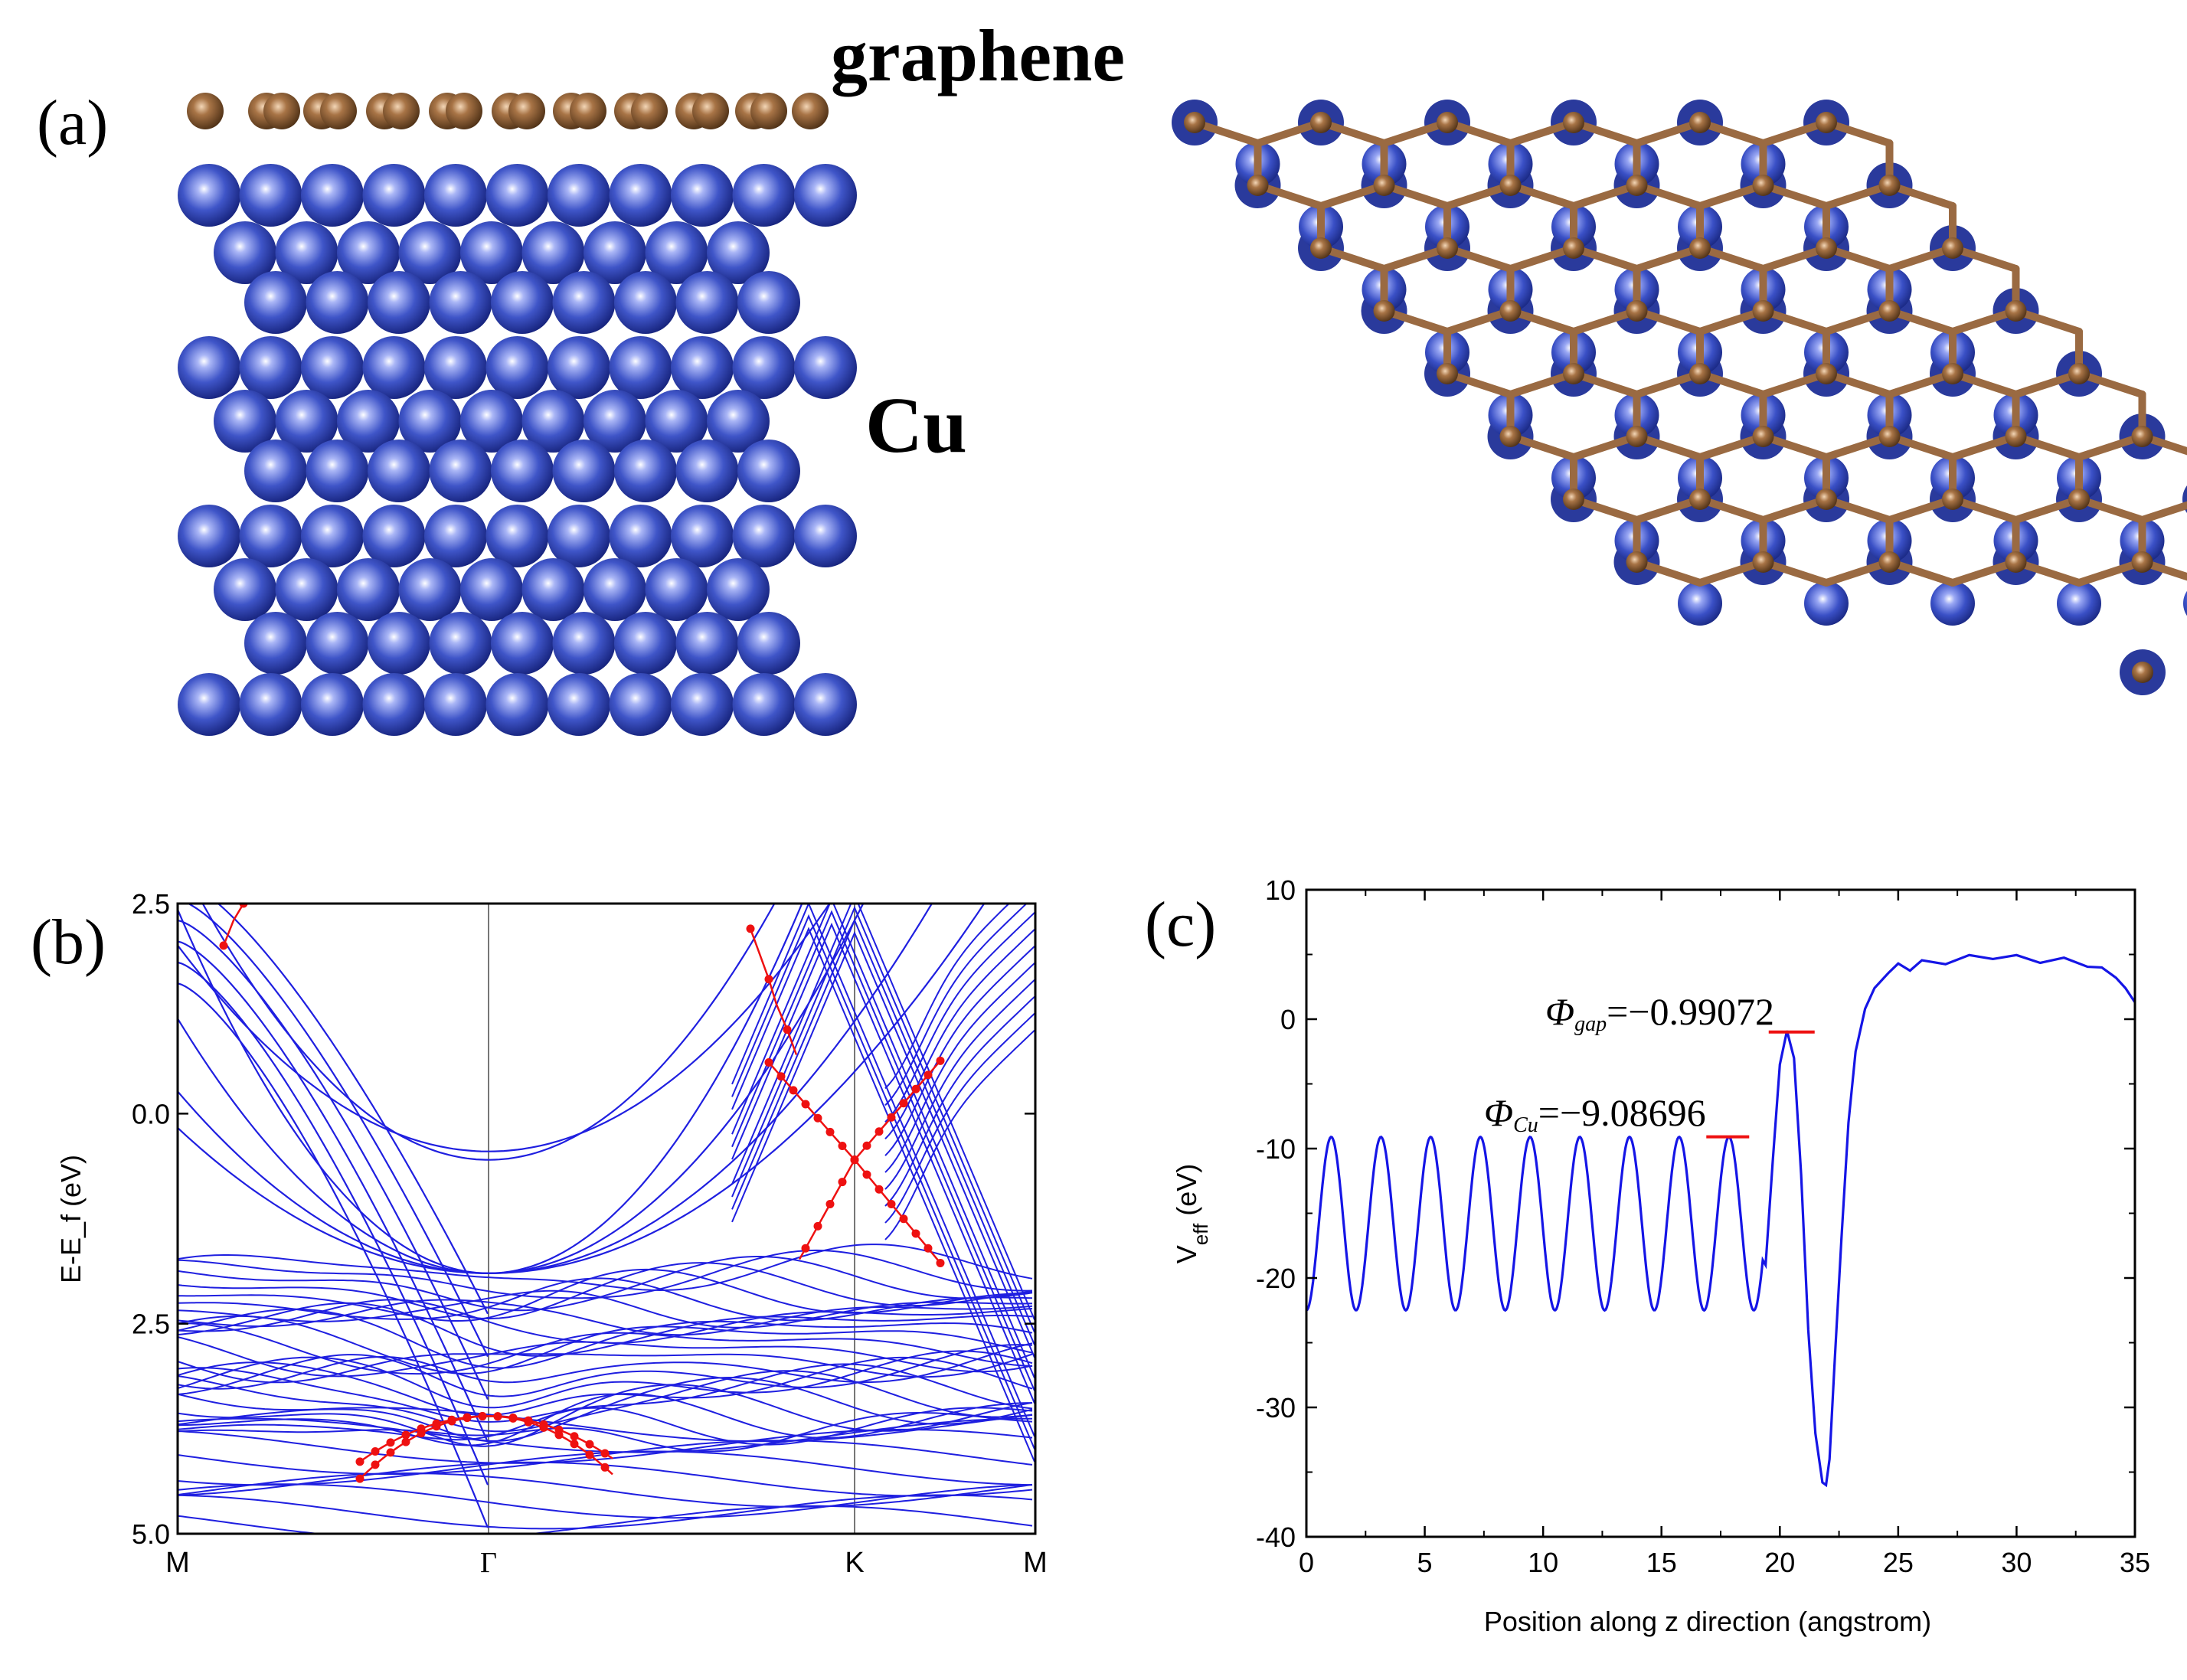 The width and height of the screenshot is (2187, 1680). Describe the element at coordinates (333, 1255) in the screenshot. I see `cu-band` at that location.